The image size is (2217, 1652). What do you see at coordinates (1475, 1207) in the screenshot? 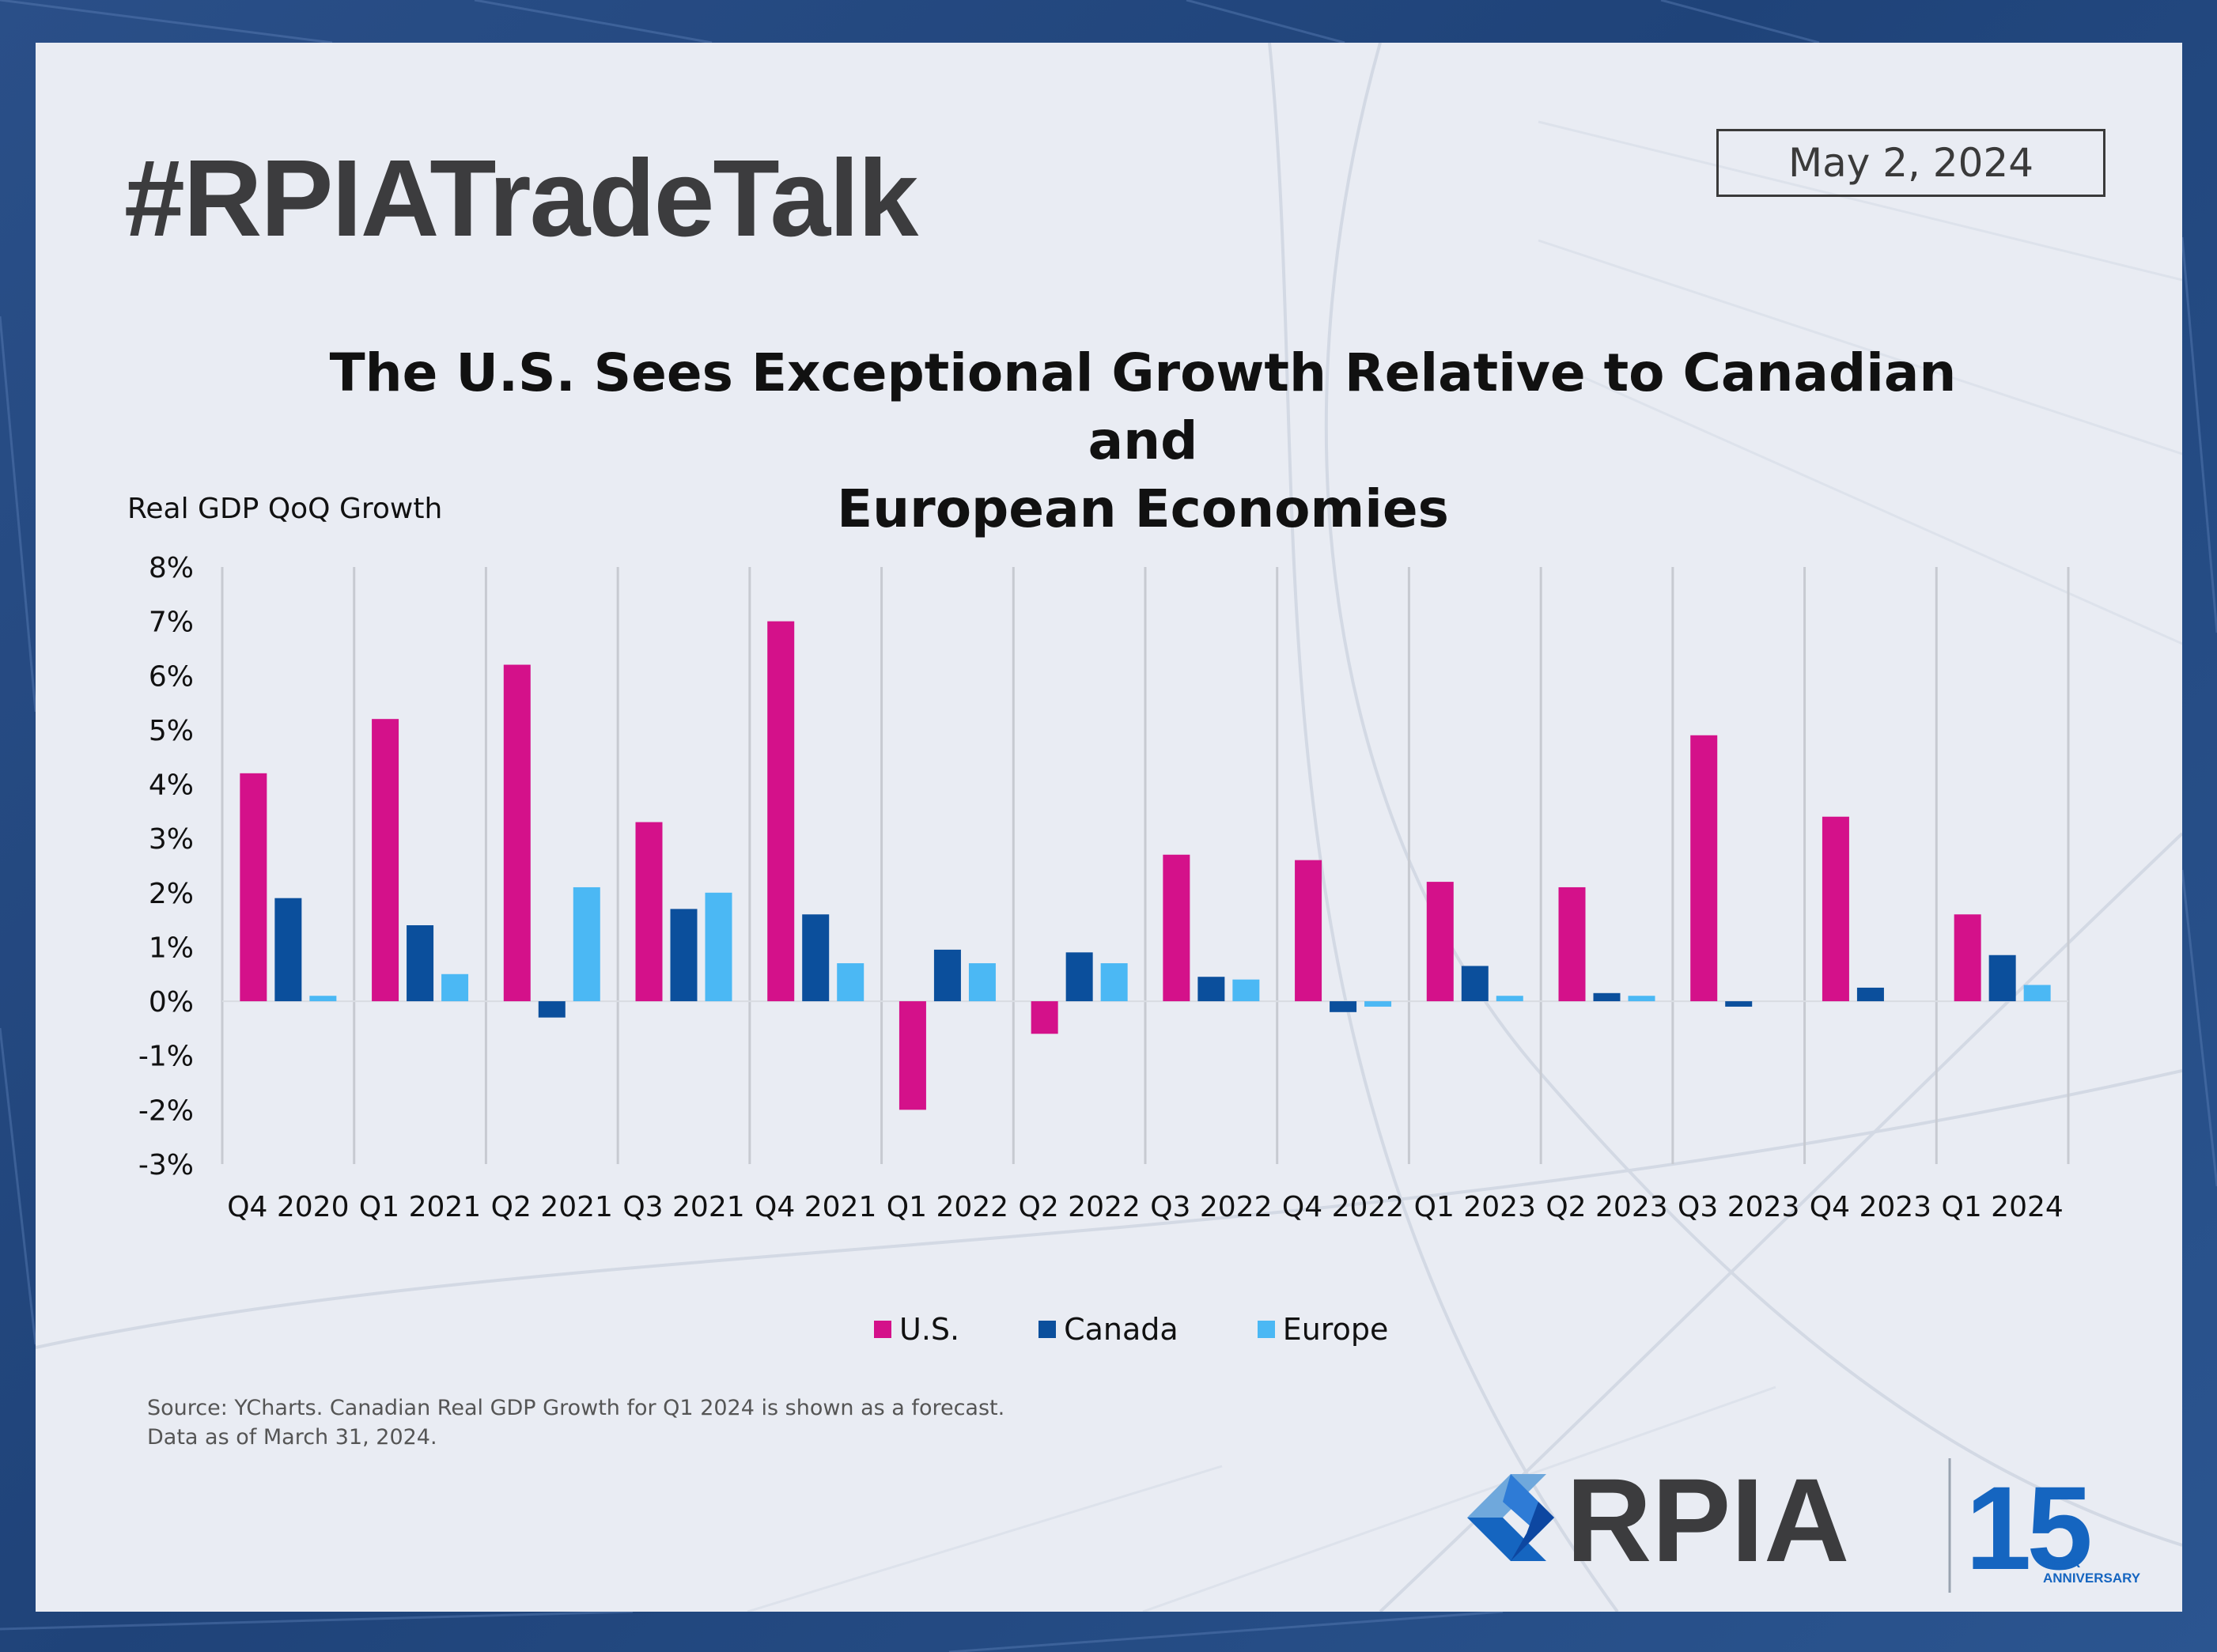
I see `x-tick-label: Q1 2023` at bounding box center [1475, 1207].